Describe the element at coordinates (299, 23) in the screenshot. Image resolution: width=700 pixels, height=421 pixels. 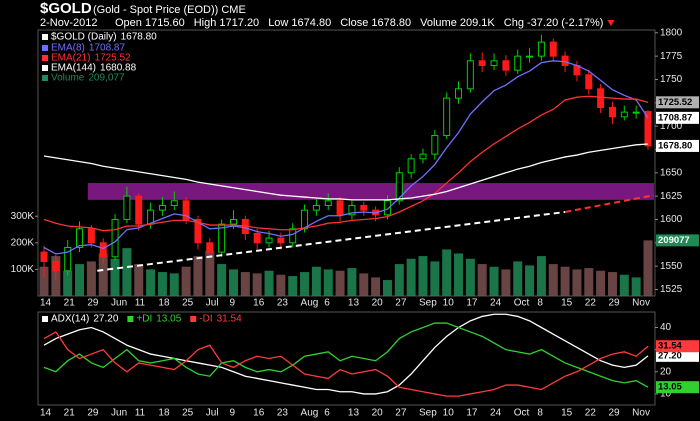
I see `header-stat: Low 1674.80` at that location.